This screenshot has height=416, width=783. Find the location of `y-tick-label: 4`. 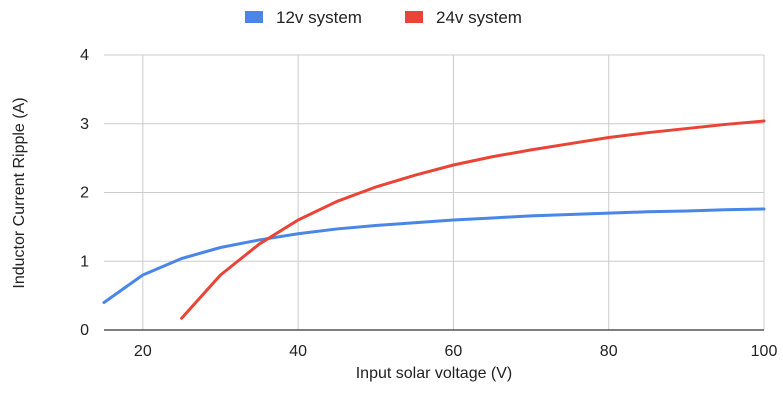

y-tick-label: 4 is located at coordinates (84, 55).